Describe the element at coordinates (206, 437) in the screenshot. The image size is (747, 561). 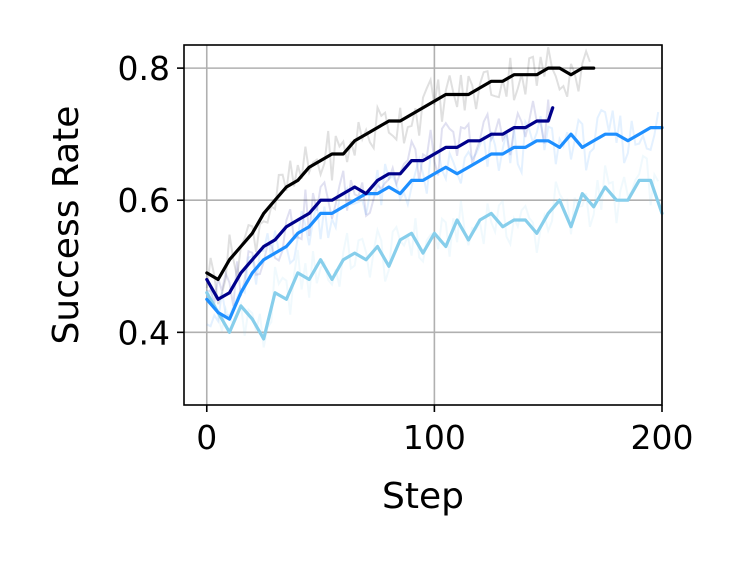
I see `x-tick-label: 0` at that location.